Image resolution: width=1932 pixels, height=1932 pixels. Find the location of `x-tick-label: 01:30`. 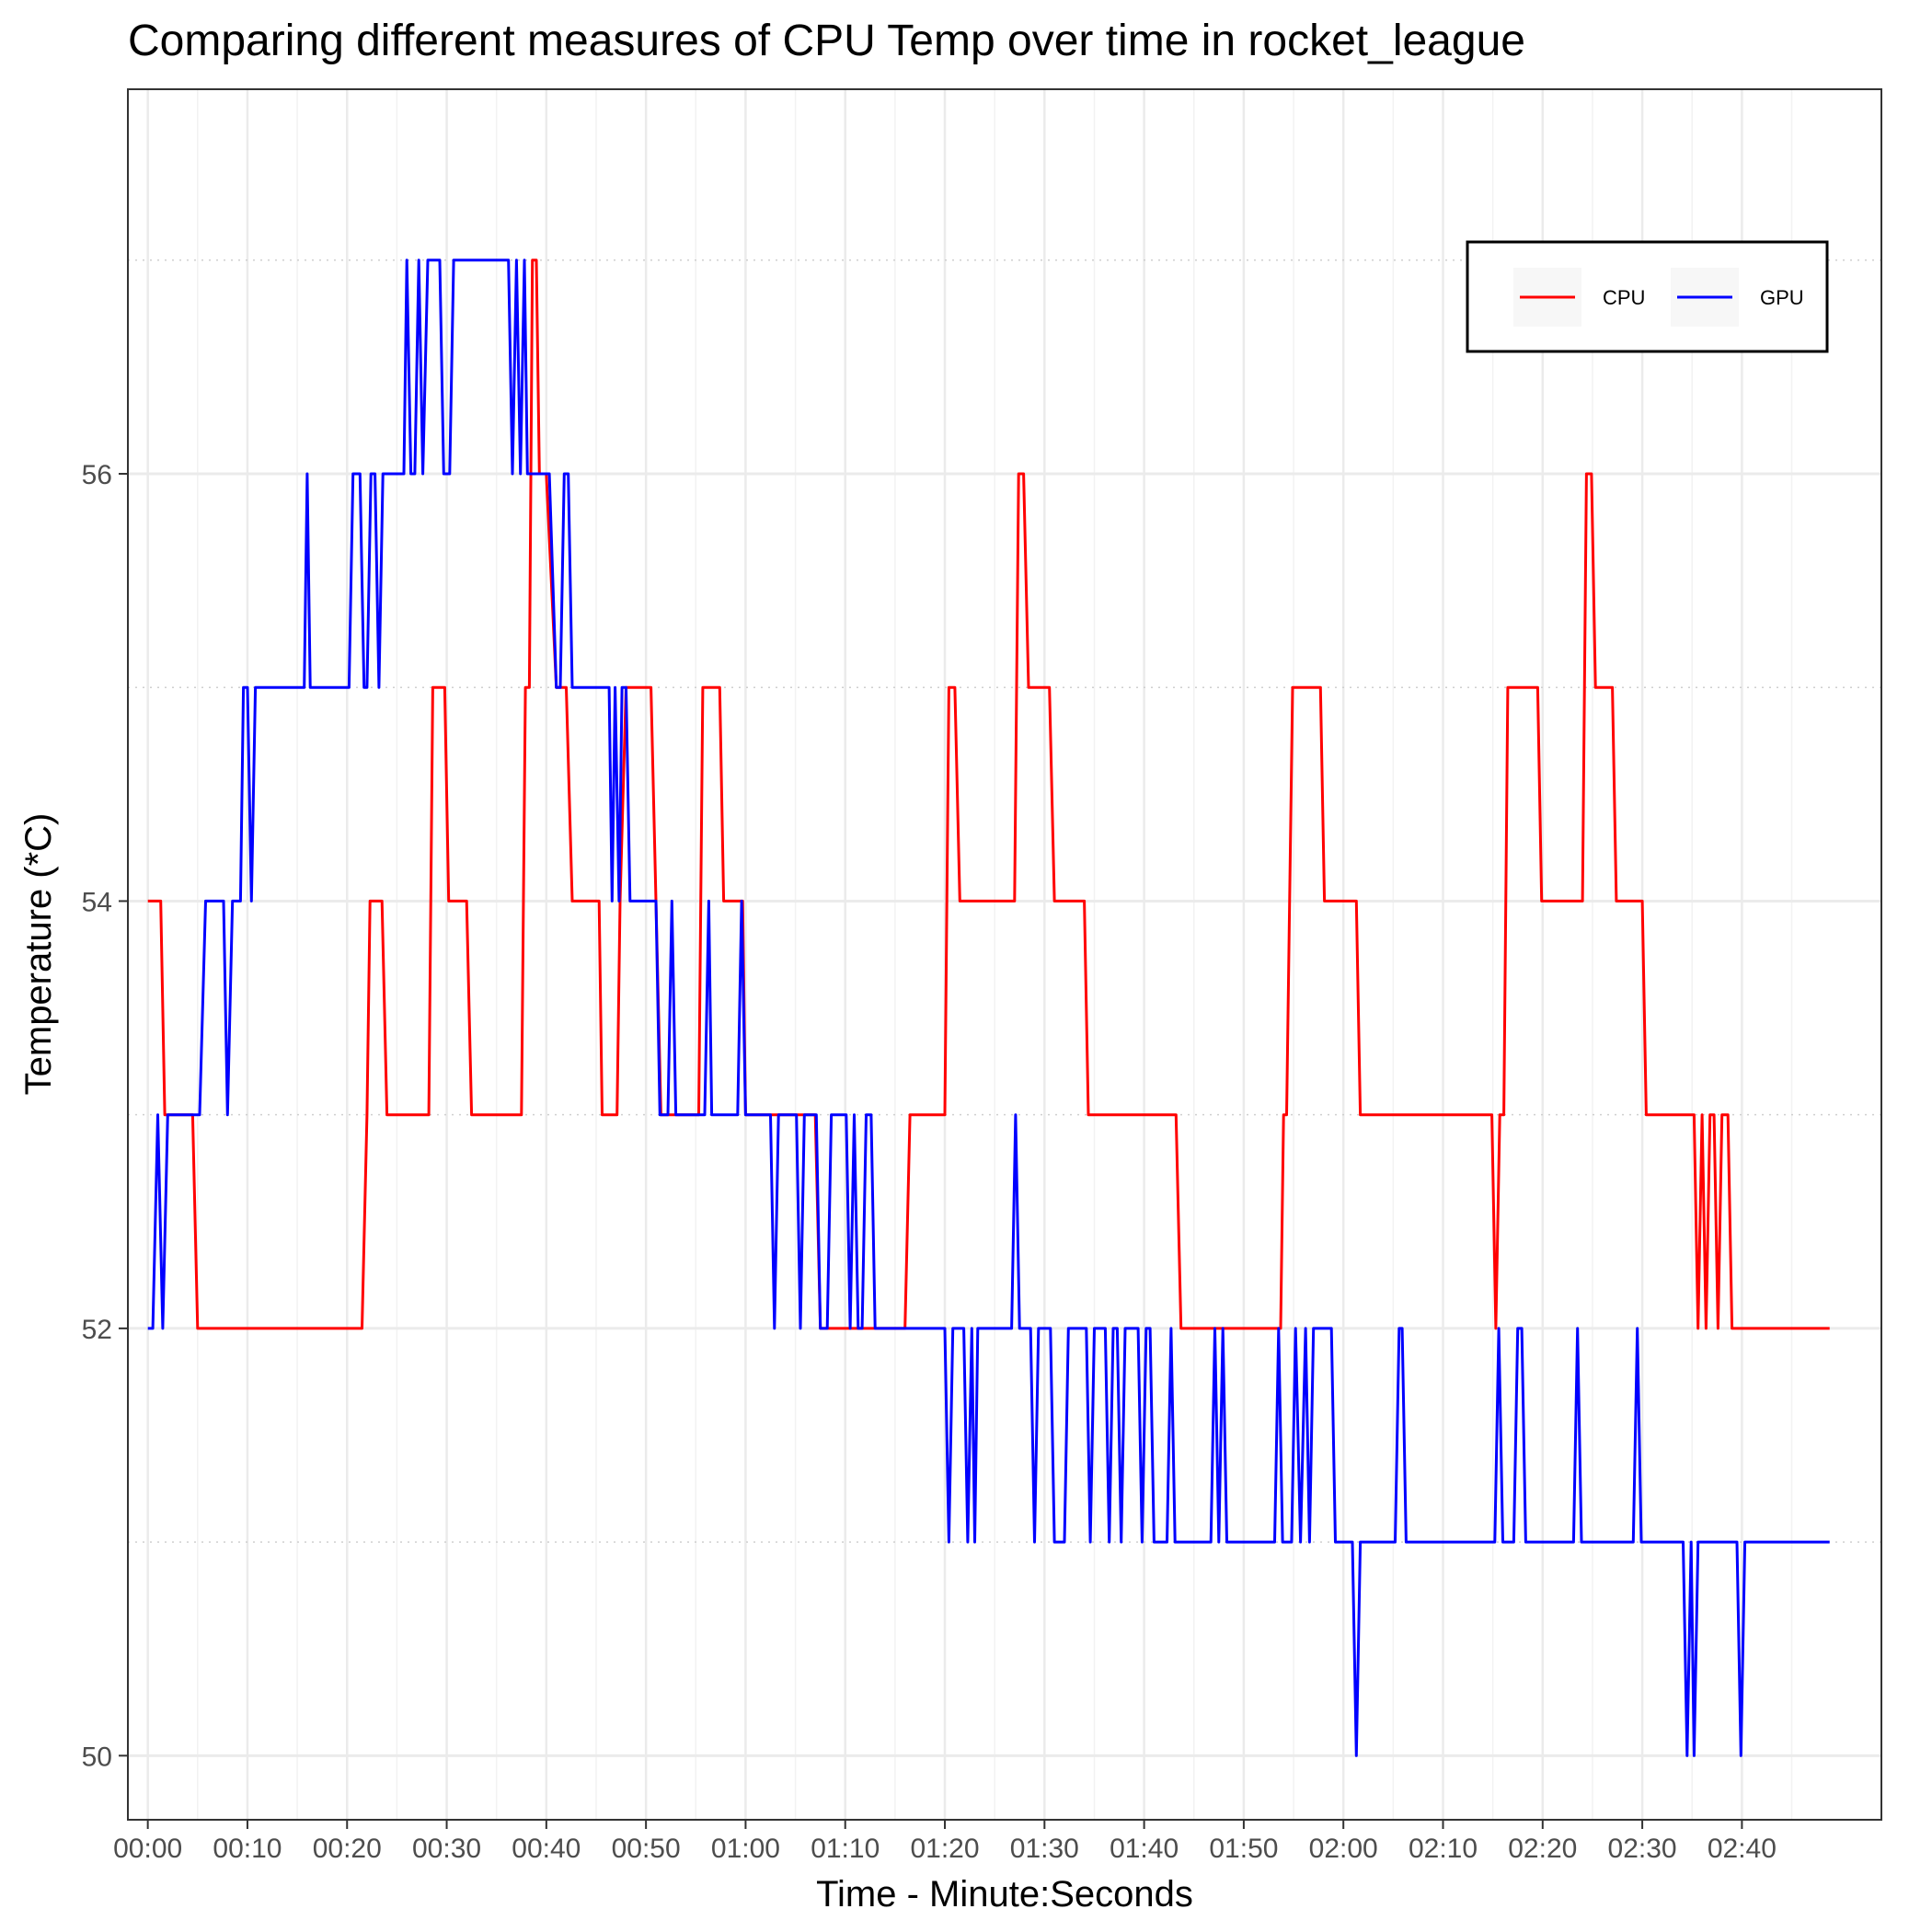

x-tick-label: 01:30 is located at coordinates (1044, 1849).